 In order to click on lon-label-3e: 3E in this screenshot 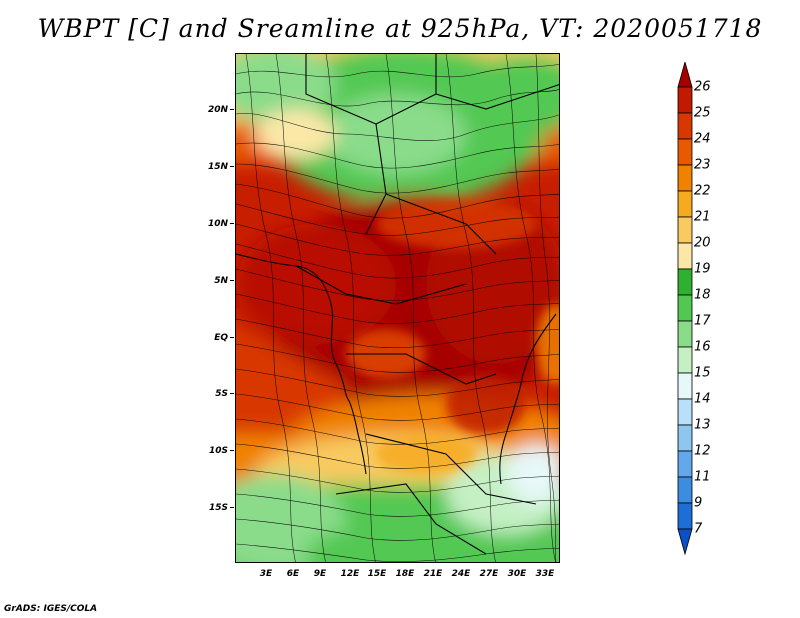, I will do `click(266, 574)`.